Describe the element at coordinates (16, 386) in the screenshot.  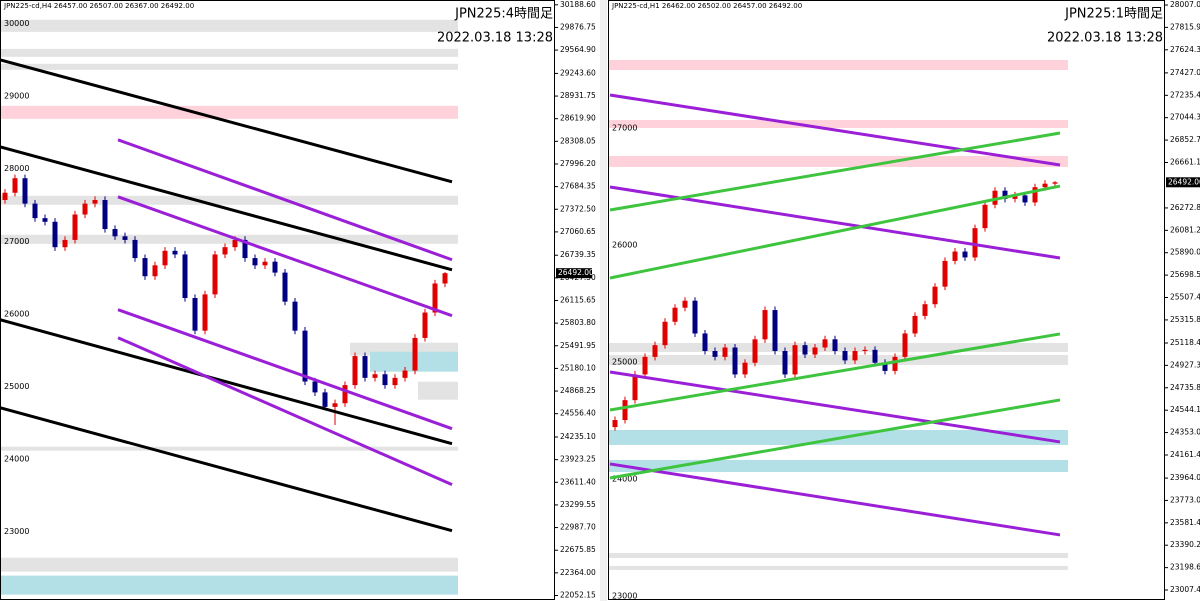
I see `level-label: 25000` at that location.